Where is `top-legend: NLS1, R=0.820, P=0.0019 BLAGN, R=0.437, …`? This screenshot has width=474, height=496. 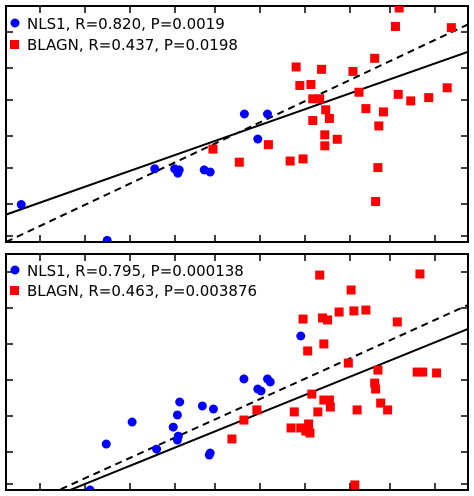 top-legend: NLS1, R=0.820, P=0.0019 BLAGN, R=0.437, … is located at coordinates (124, 34).